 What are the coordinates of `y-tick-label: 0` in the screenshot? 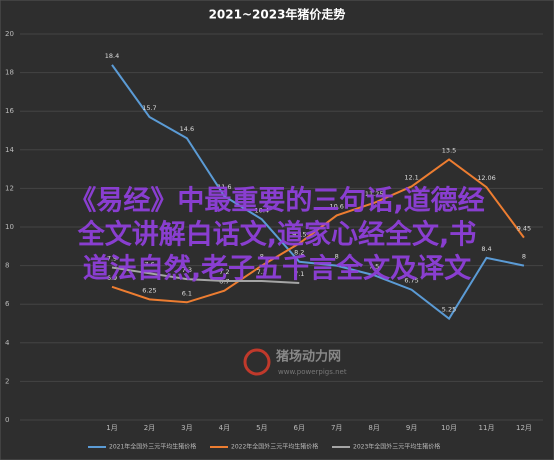 It's located at (7, 420).